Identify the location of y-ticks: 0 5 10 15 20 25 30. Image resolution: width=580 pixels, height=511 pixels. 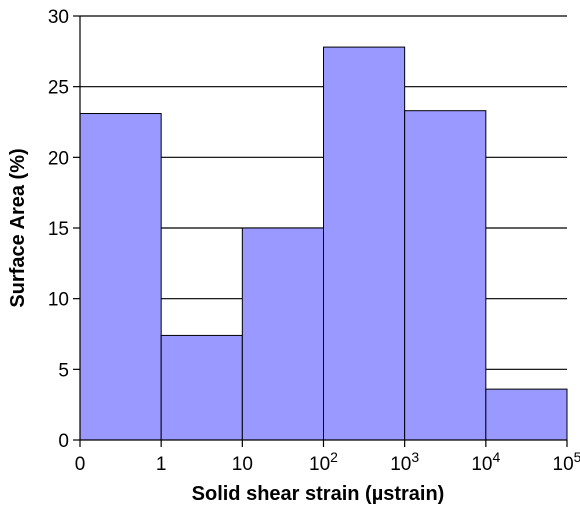
(64, 229).